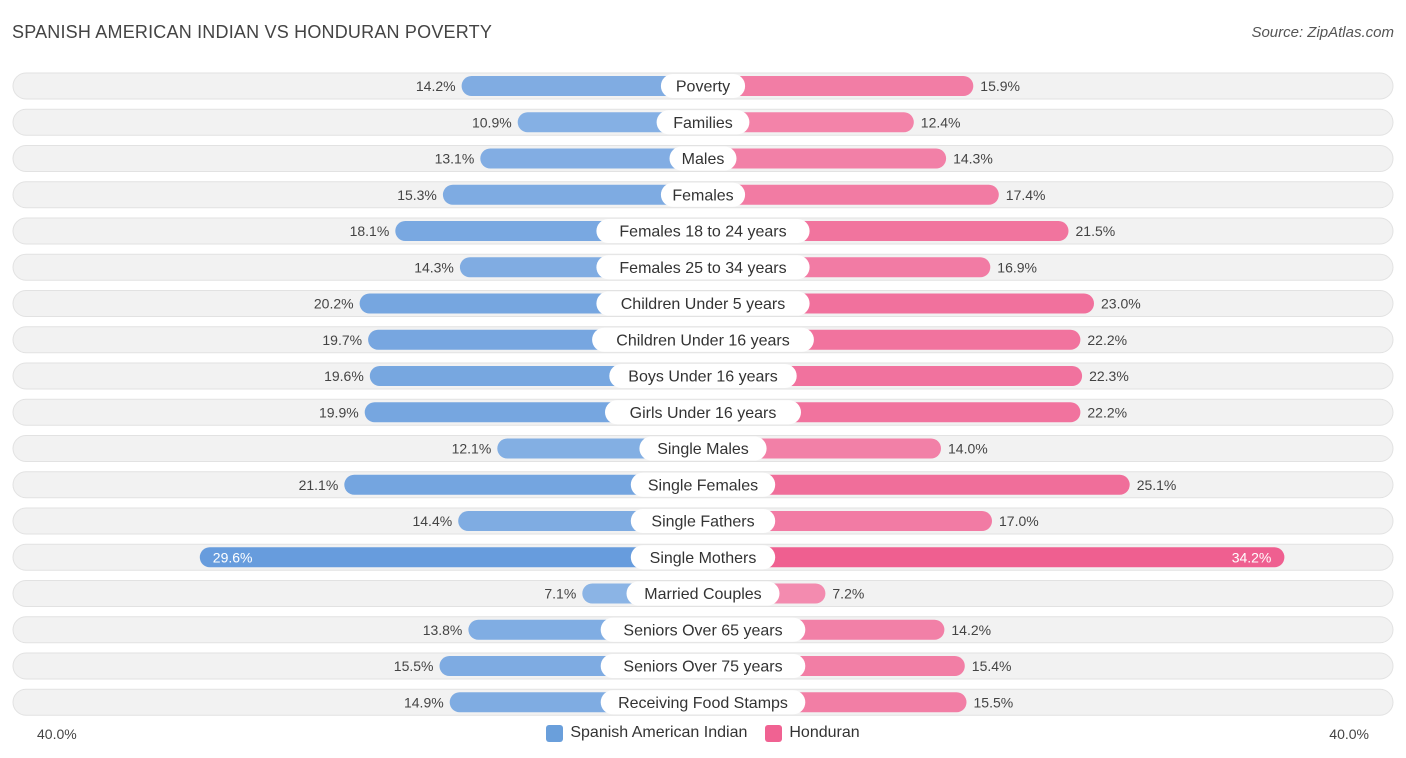 The image size is (1406, 758). I want to click on value-label-left: 12.1%, so click(472, 449).